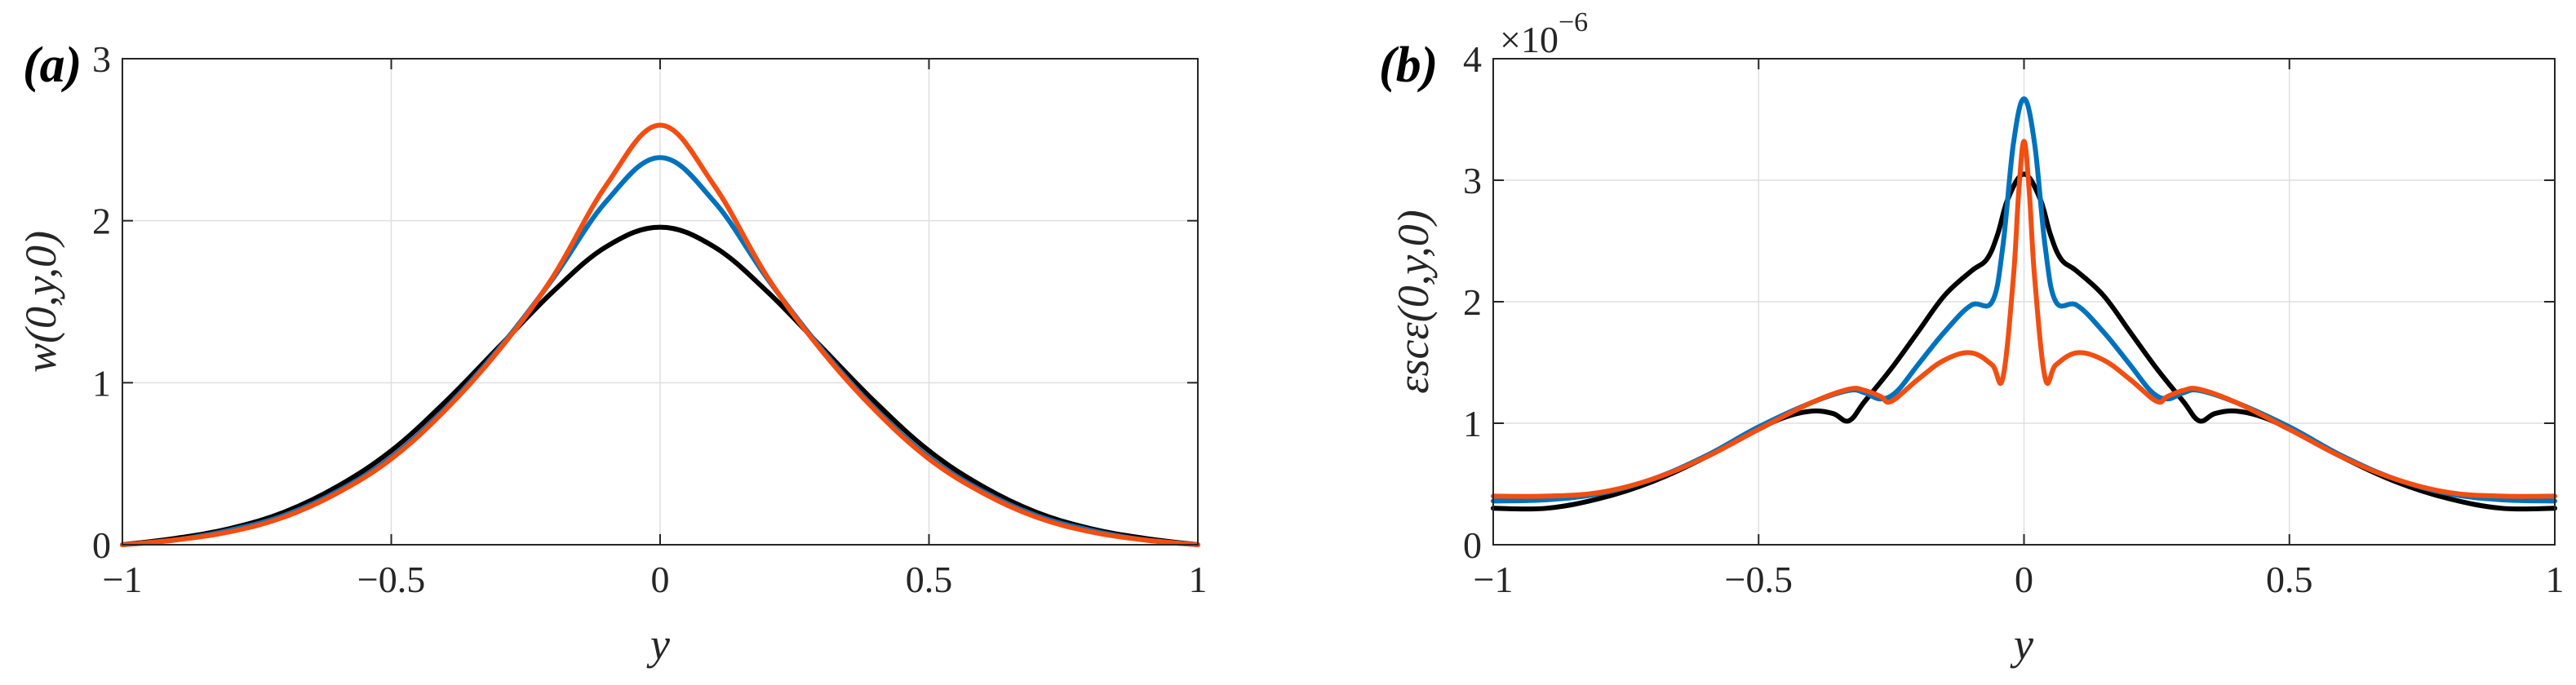 The image size is (2576, 685). Describe the element at coordinates (40, 302) in the screenshot. I see `panel-a-ylabel: w(0,y,0)` at that location.